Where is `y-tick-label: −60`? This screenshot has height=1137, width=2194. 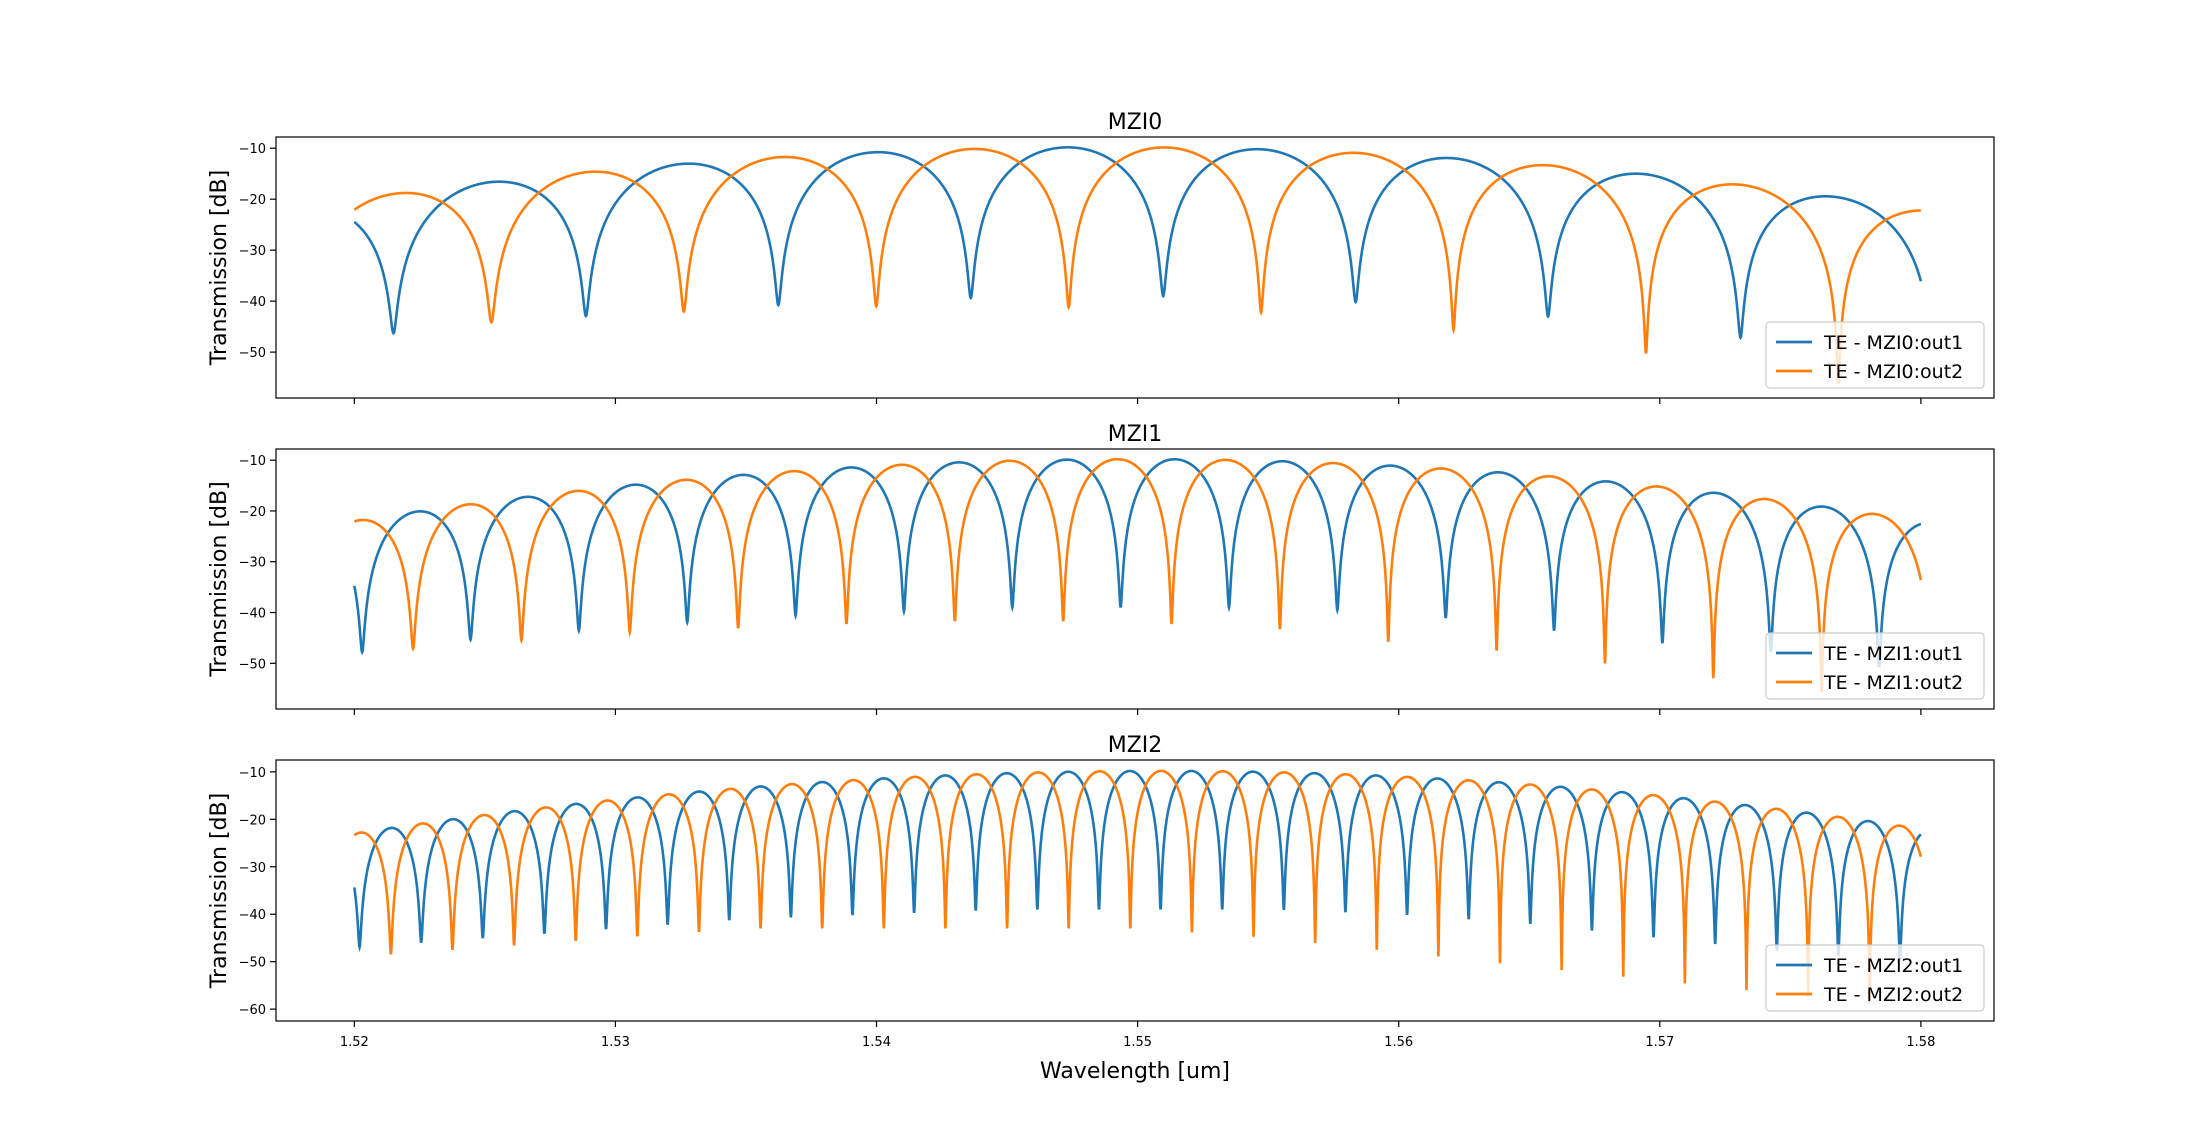
y-tick-label: −60 is located at coordinates (252, 1010).